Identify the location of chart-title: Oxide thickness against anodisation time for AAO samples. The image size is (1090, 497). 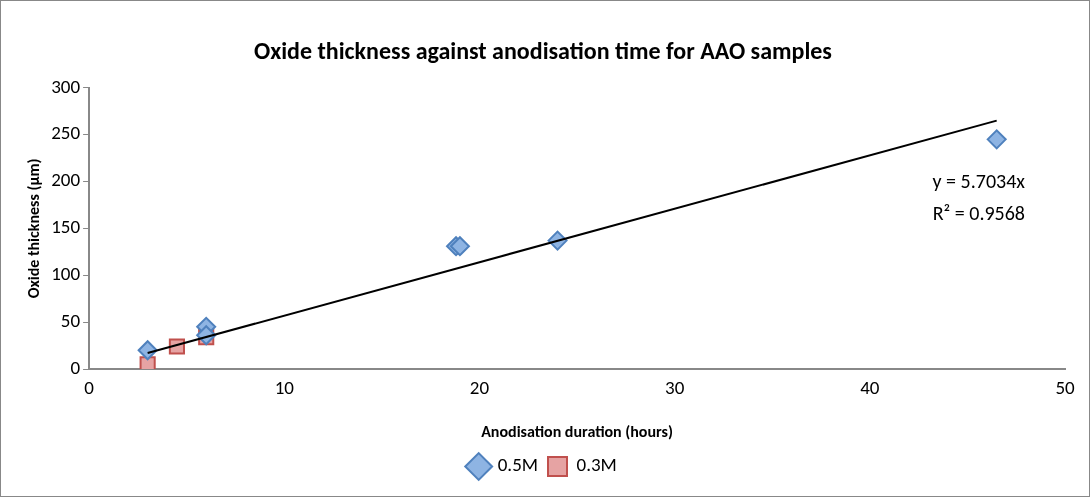
(543, 51).